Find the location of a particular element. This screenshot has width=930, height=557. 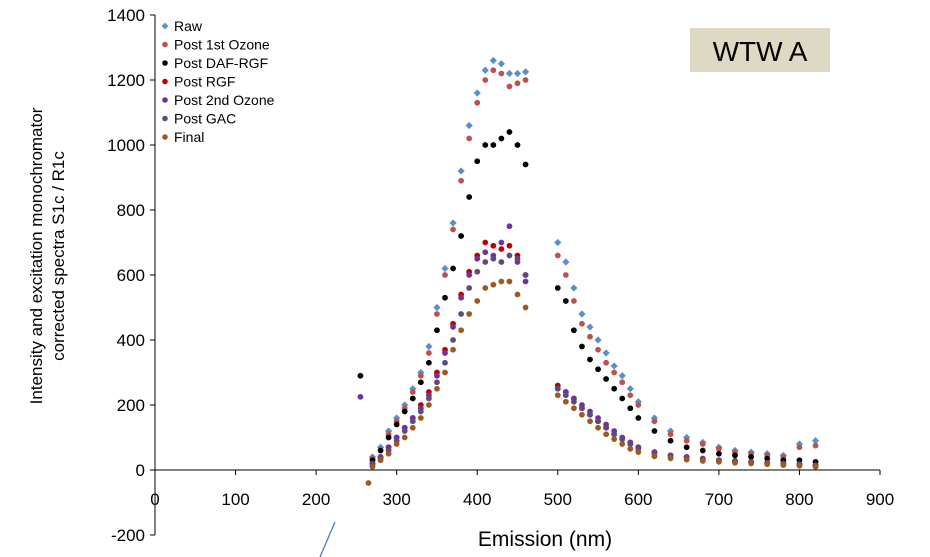

x-tick-label: 300 is located at coordinates (396, 499).